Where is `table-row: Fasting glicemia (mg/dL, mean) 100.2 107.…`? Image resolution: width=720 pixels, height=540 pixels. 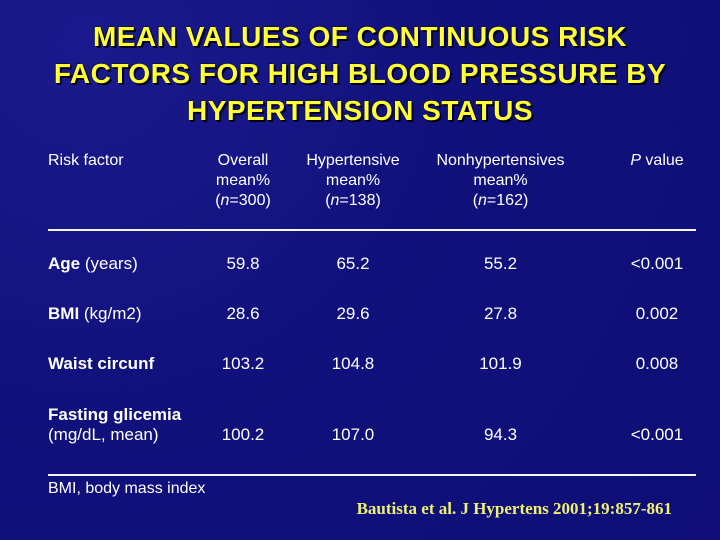
table-row: Fasting glicemia (mg/dL, mean) 100.2 107.… is located at coordinates (372, 419).